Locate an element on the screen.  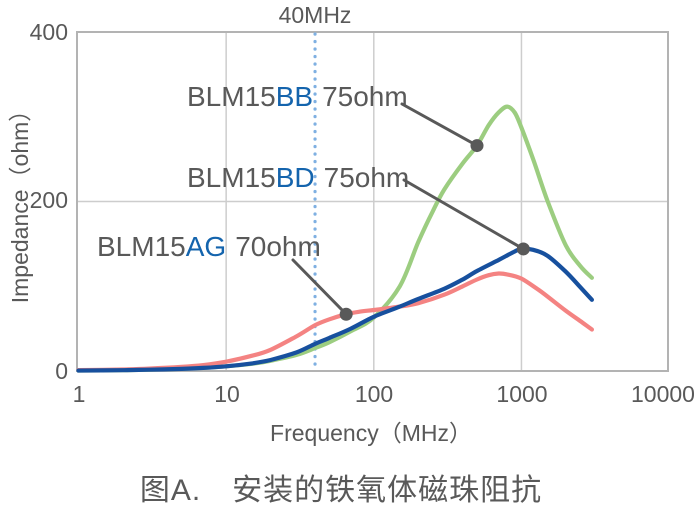
legend-blm15bd: BLM15BD 75ohm is located at coordinates (298, 178).